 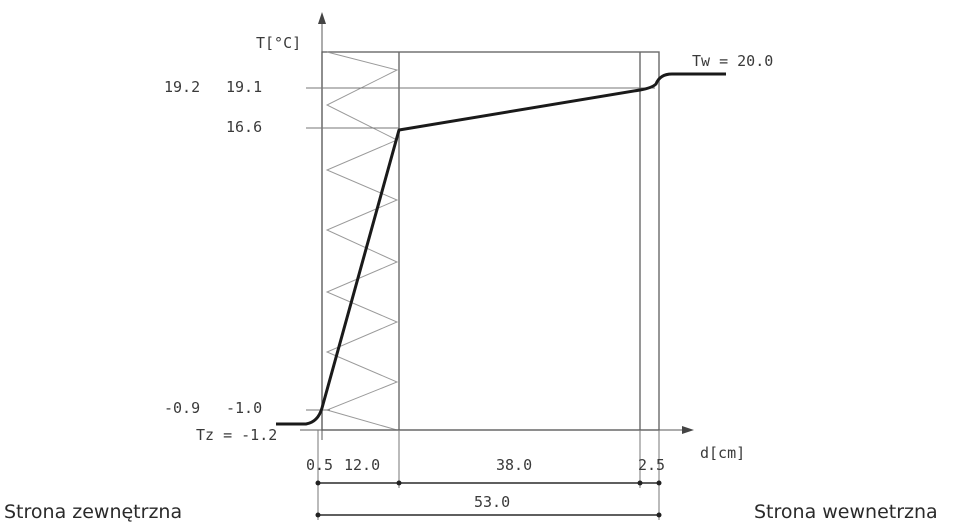 What do you see at coordinates (488, 475) in the screenshot?
I see `dimension-ticks` at bounding box center [488, 475].